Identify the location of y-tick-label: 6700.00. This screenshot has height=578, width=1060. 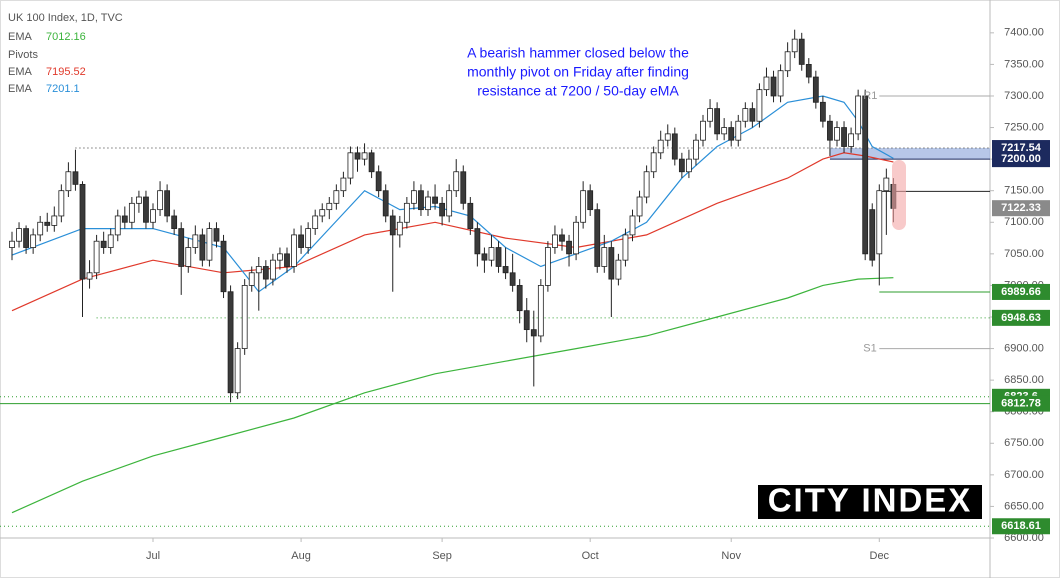
(1024, 475).